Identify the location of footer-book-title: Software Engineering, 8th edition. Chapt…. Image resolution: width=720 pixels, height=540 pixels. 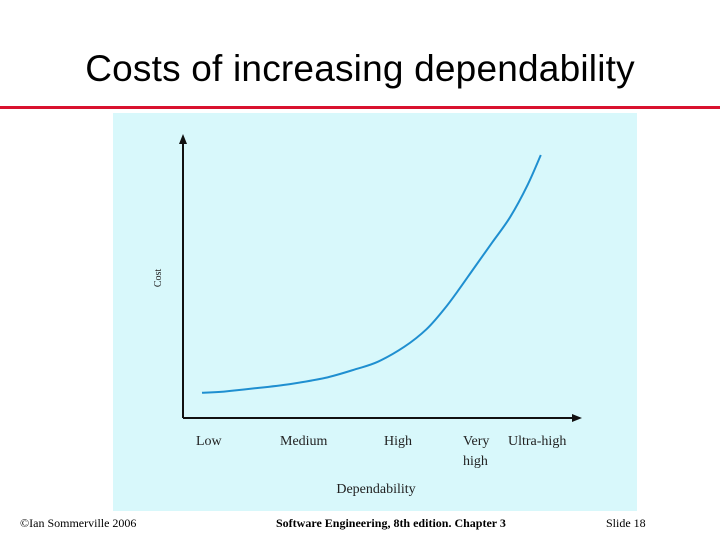
(391, 523).